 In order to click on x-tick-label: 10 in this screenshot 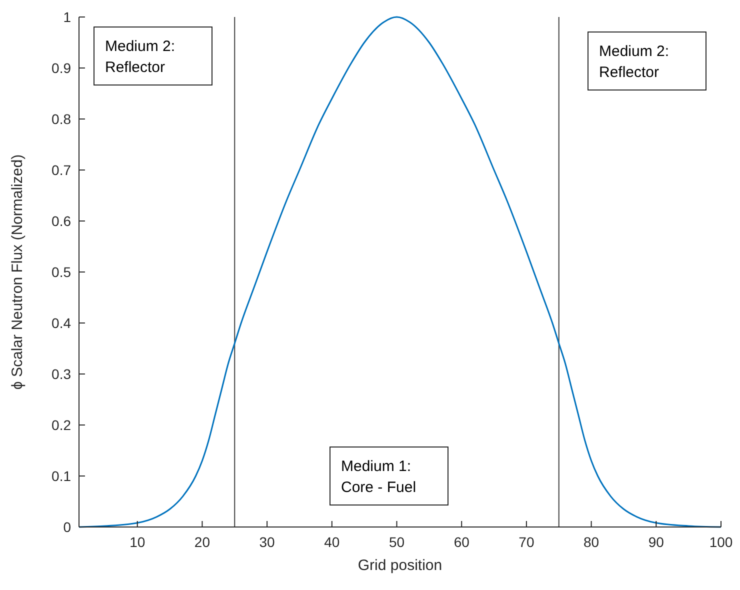, I will do `click(138, 542)`.